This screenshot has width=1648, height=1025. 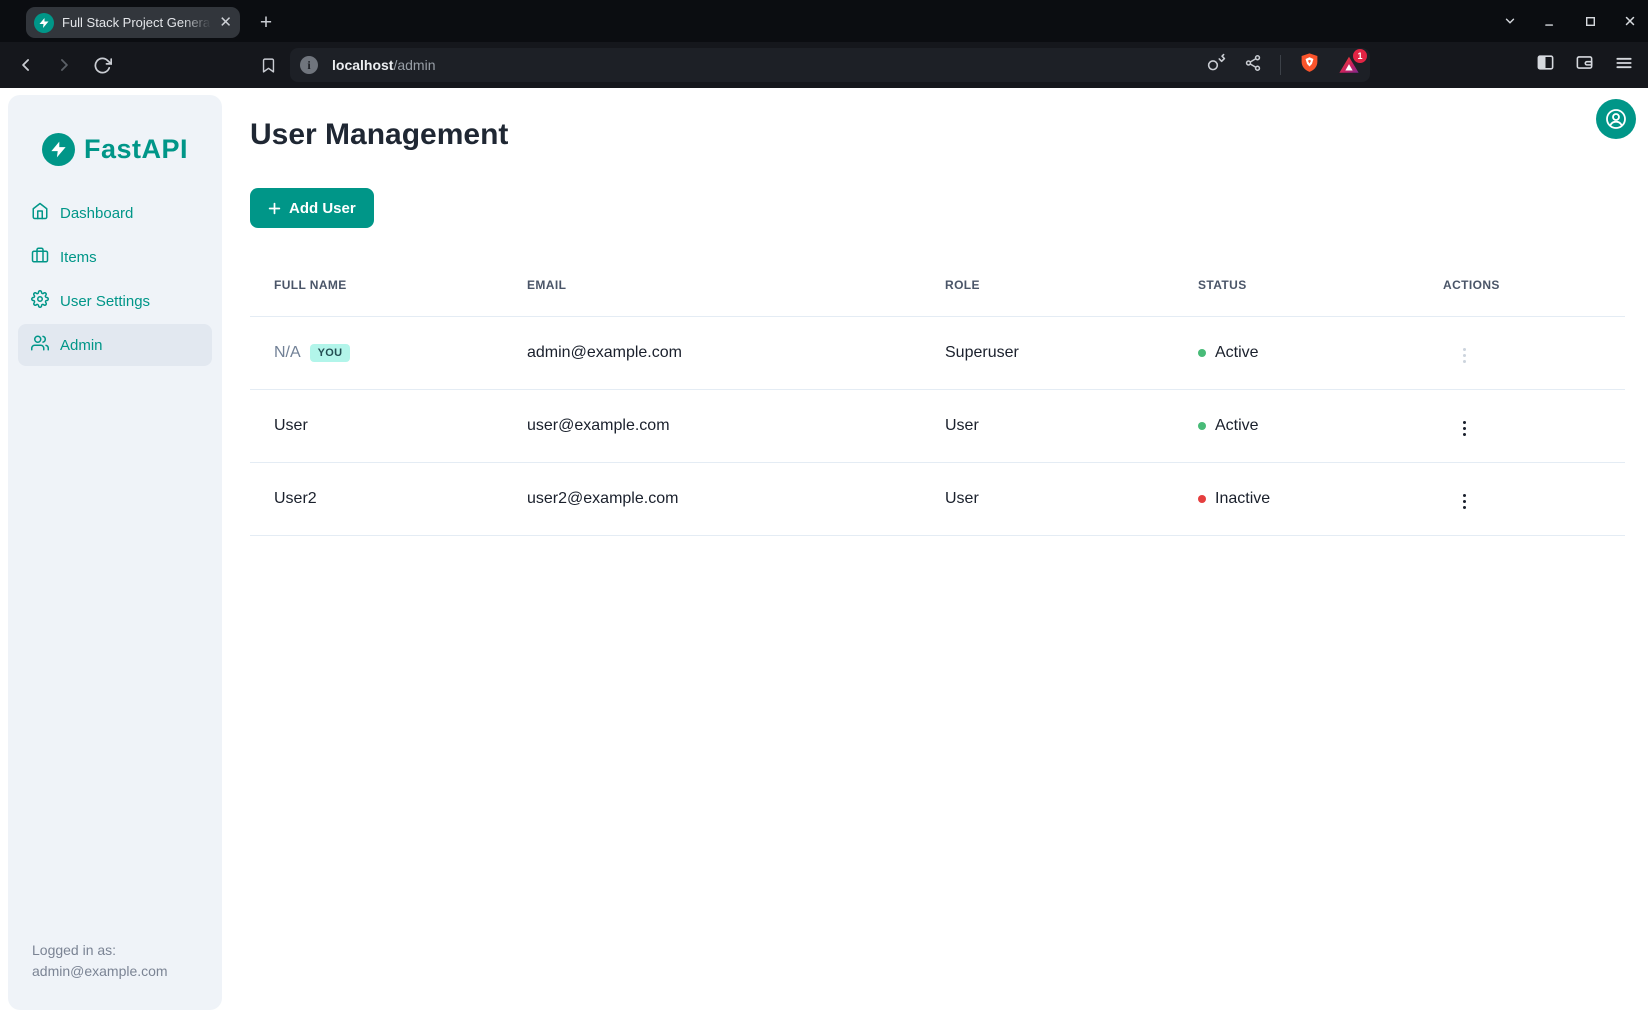 I want to click on sidebar-nav: Dashboard Items User Settings Admin, so click(x=115, y=279).